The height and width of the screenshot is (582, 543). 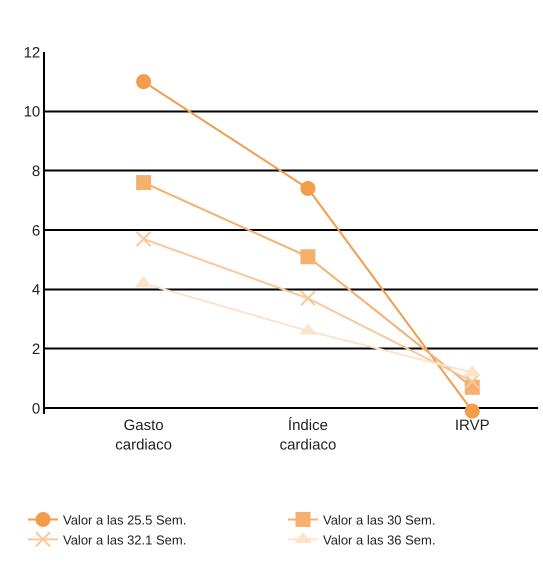 What do you see at coordinates (308, 435) in the screenshot?
I see `x-tick-label: Índice cardiaco` at bounding box center [308, 435].